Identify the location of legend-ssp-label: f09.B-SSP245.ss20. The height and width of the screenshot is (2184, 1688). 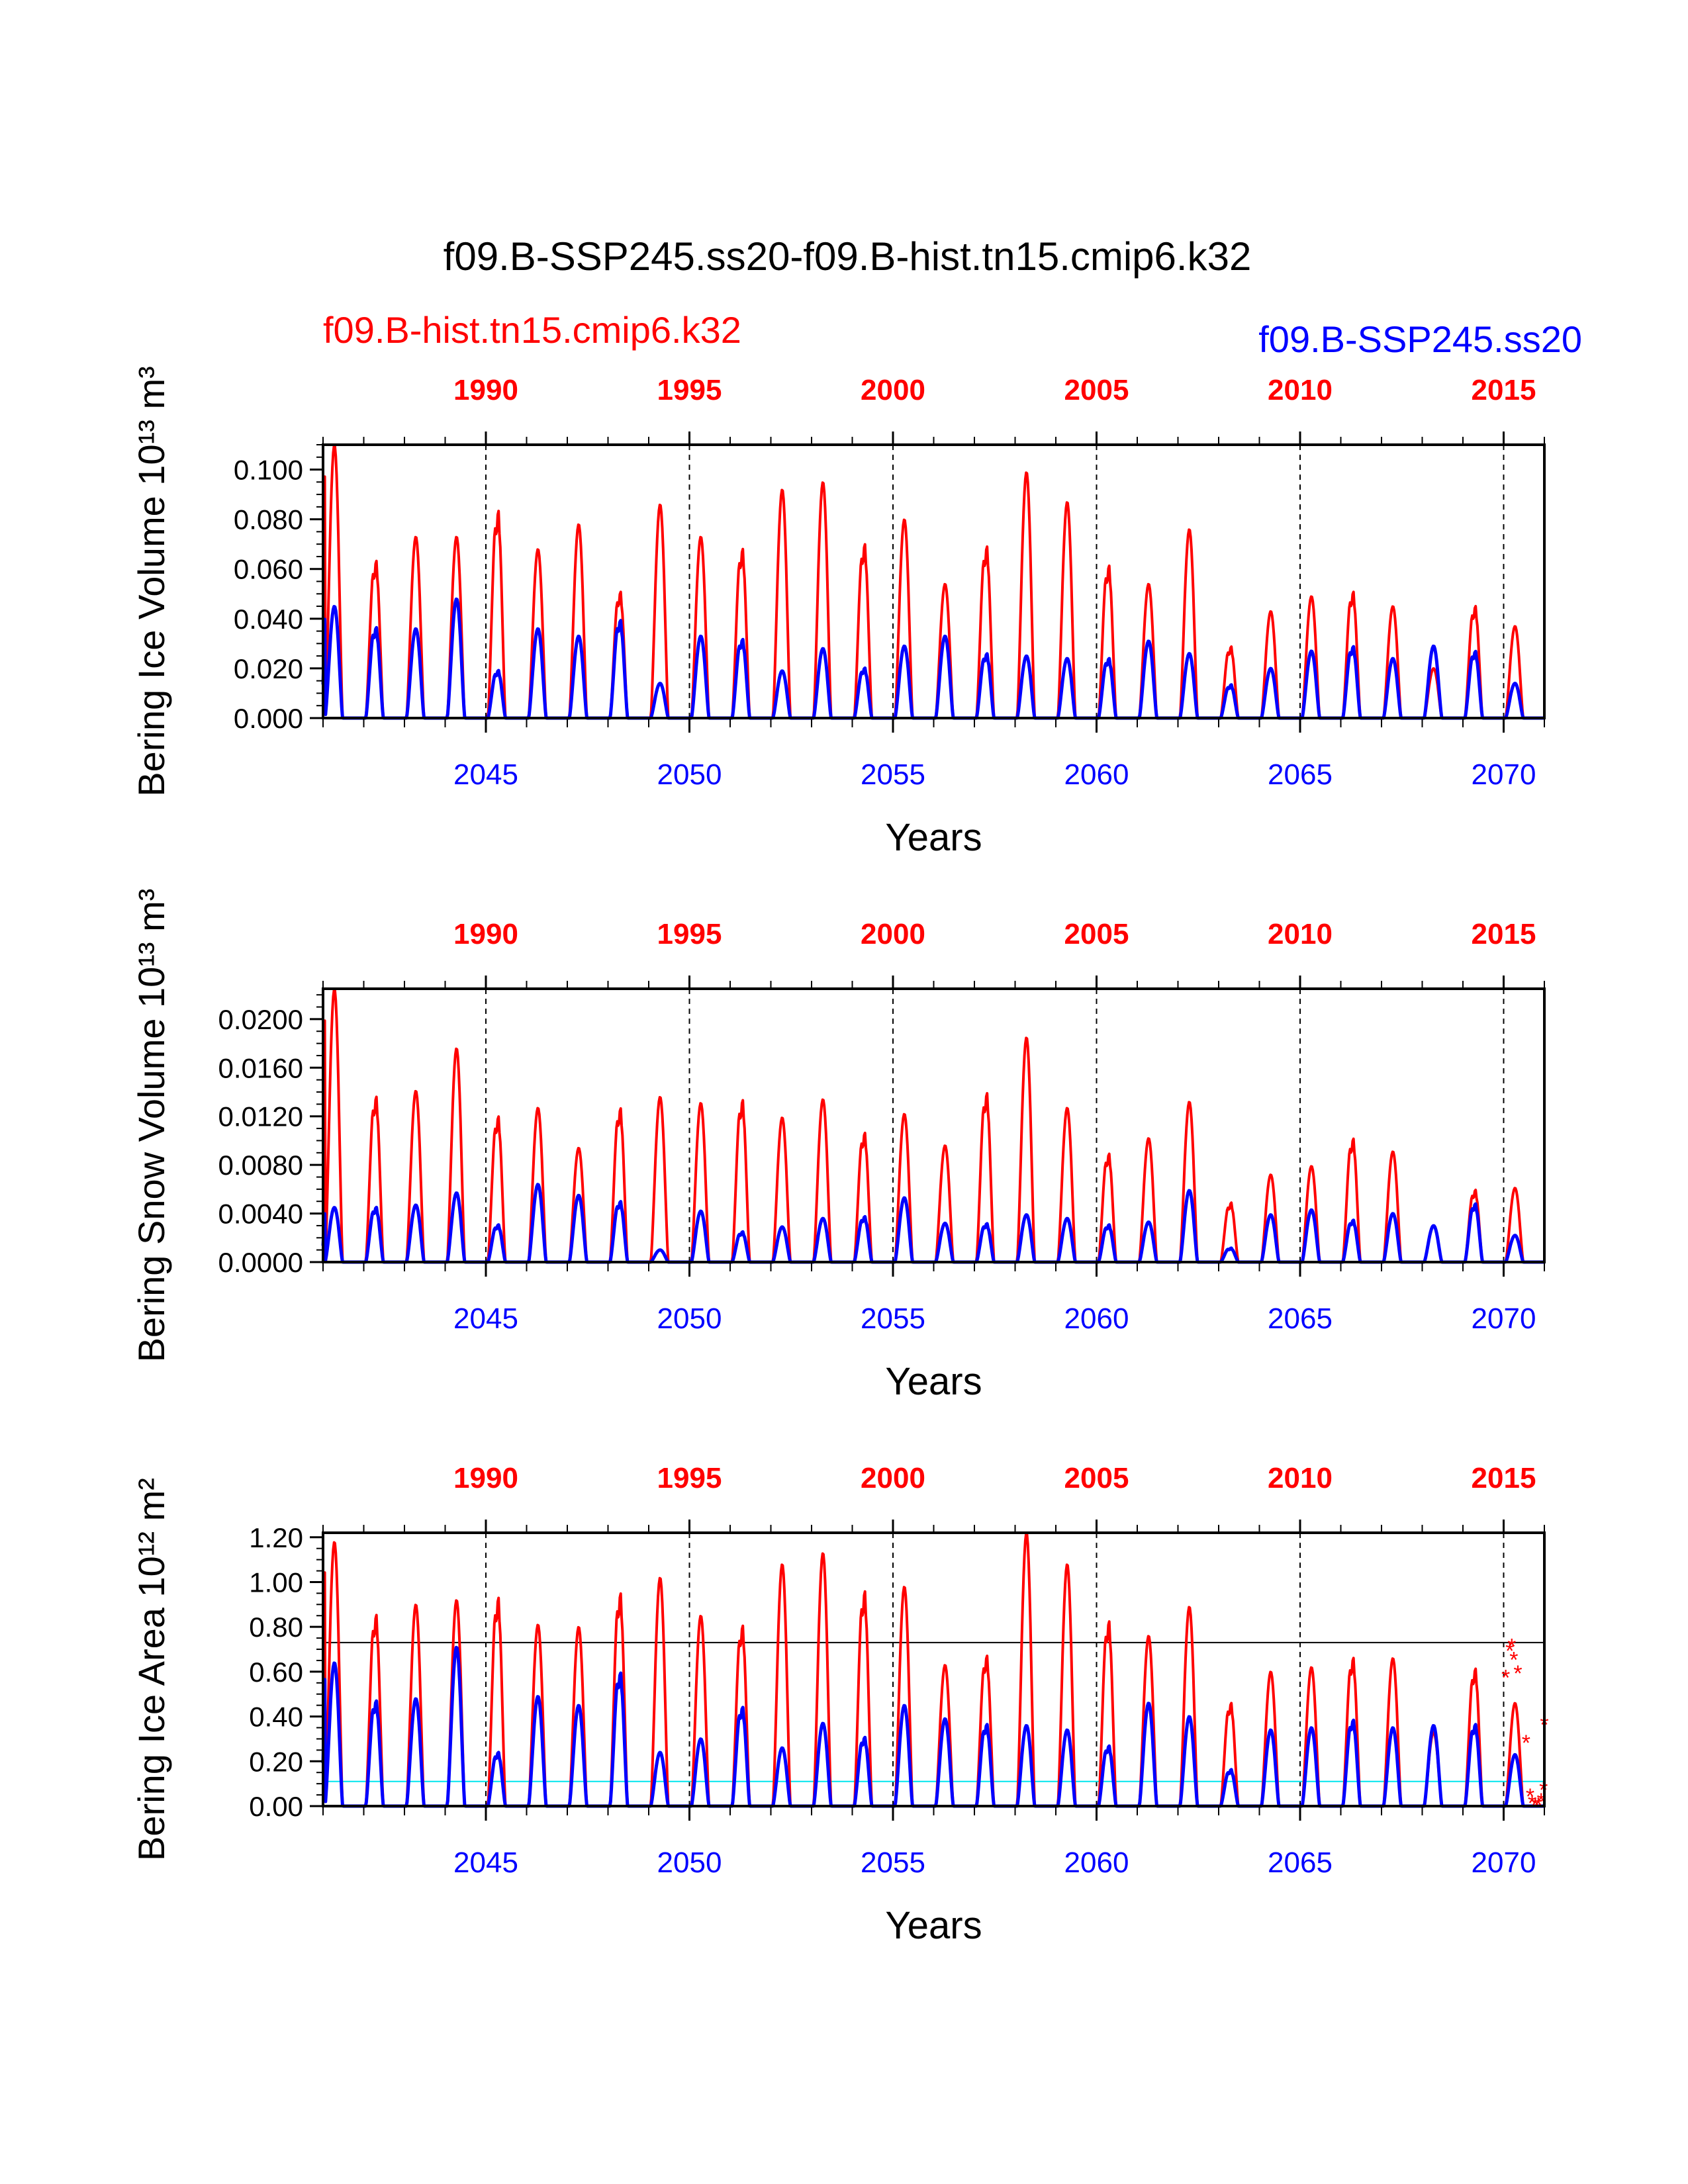
(1420, 339).